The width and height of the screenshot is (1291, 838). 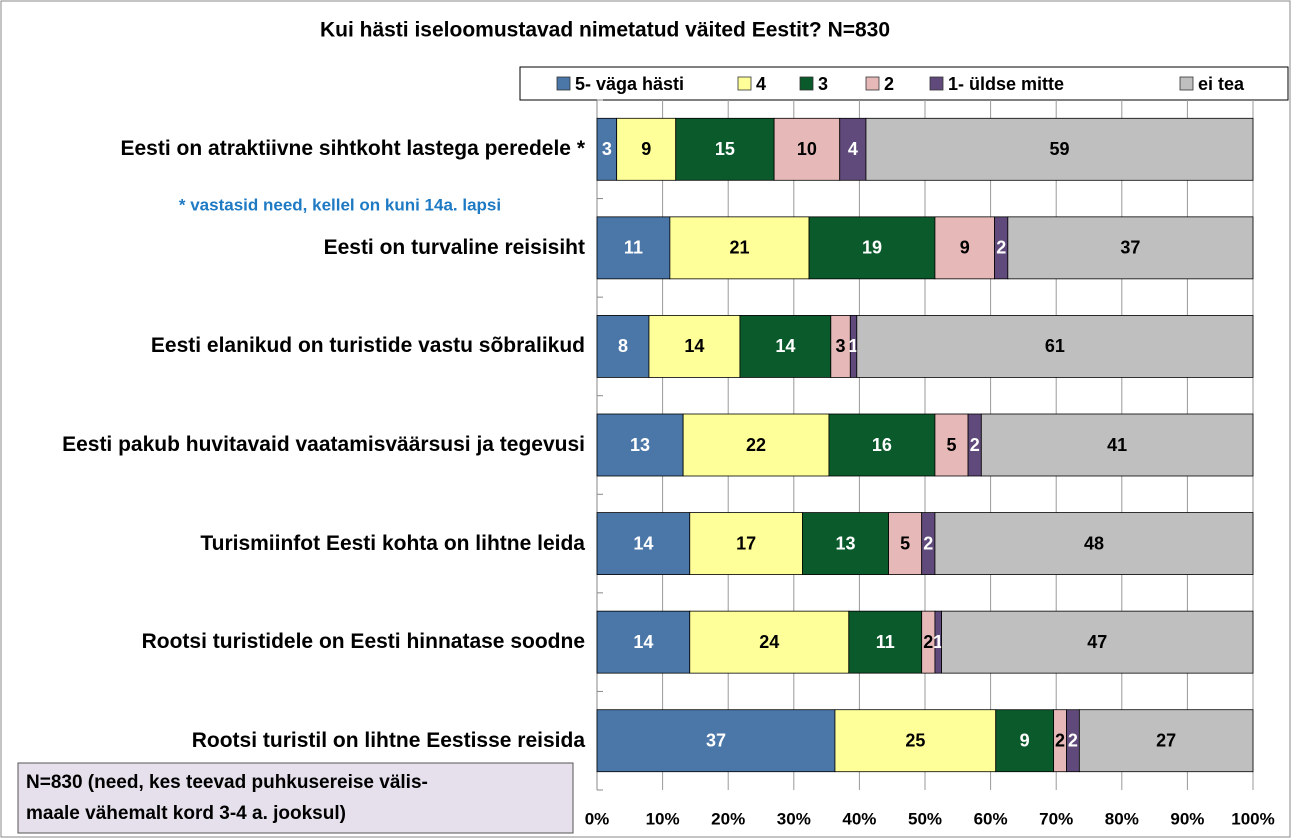 I want to click on x-tick-label: 80%, so click(x=1122, y=818).